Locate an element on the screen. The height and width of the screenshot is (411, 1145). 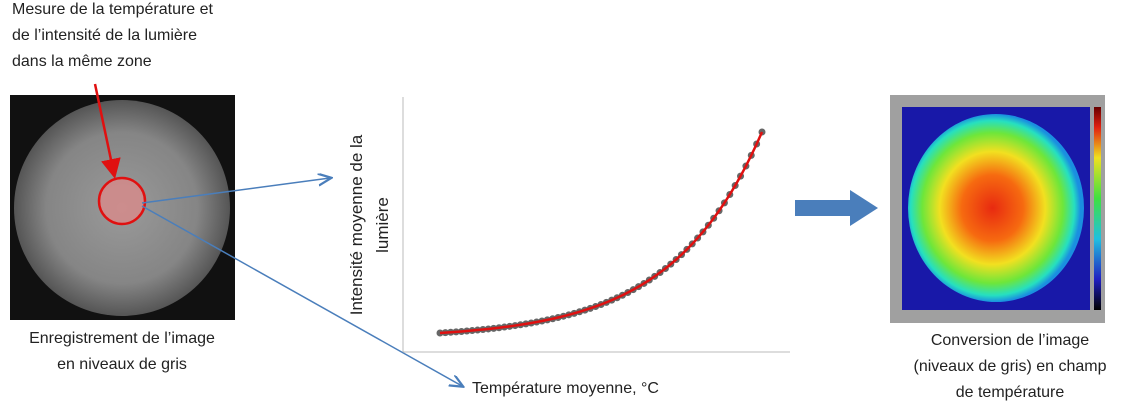
arrow-to-temperature is located at coordinates (301, 295).